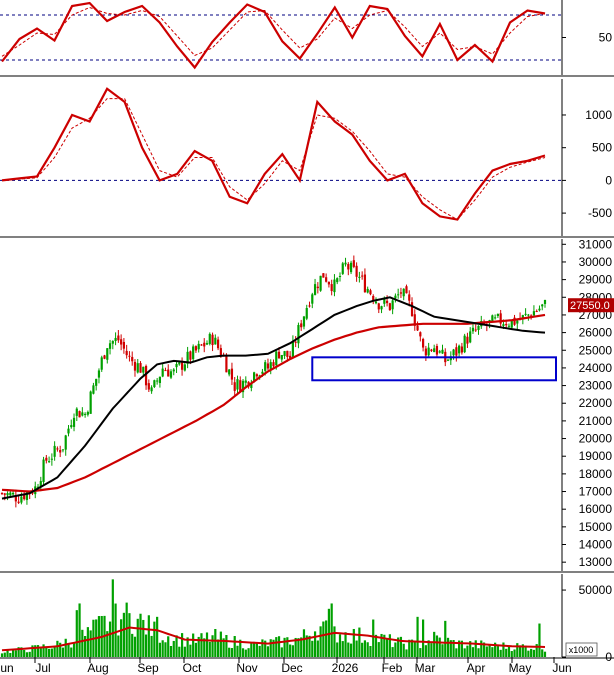  What do you see at coordinates (561, 668) in the screenshot?
I see `x-tick-label: Jun` at bounding box center [561, 668].